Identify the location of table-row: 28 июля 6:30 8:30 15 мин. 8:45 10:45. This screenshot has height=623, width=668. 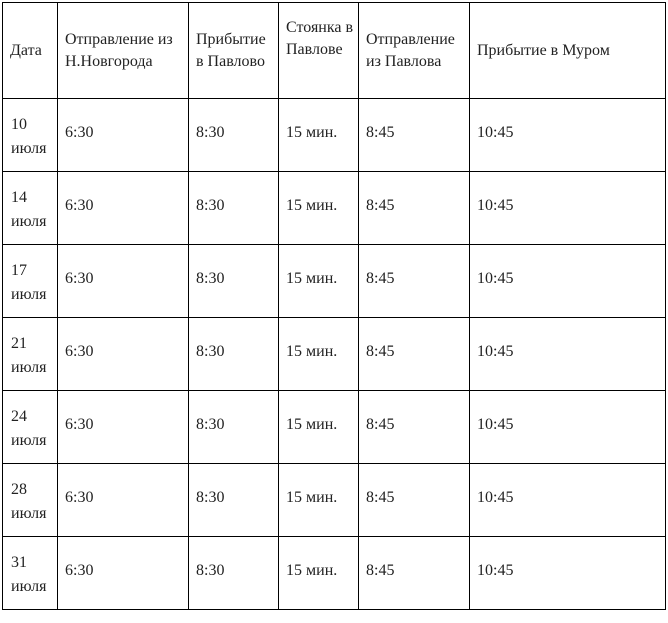
(334, 500).